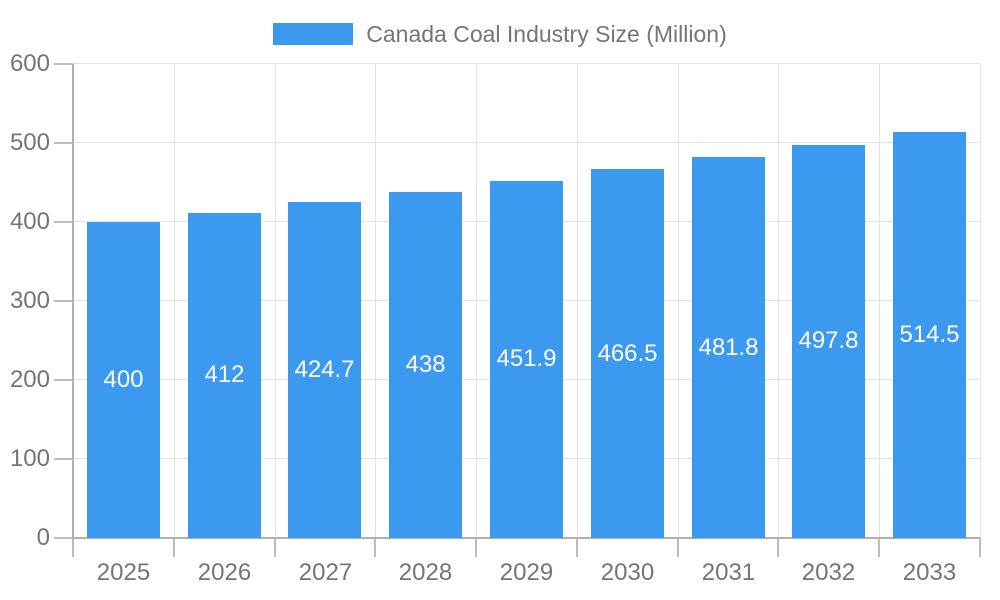 Image resolution: width=1000 pixels, height=600 pixels. What do you see at coordinates (526, 572) in the screenshot?
I see `x-axis-tick-label: 2029` at bounding box center [526, 572].